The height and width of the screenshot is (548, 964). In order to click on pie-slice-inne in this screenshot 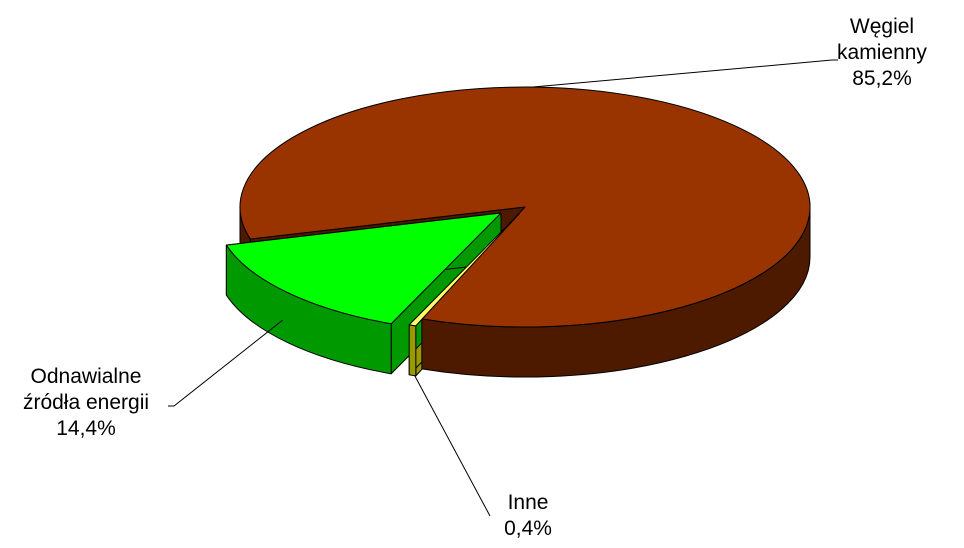, I will do `click(464, 270)`.